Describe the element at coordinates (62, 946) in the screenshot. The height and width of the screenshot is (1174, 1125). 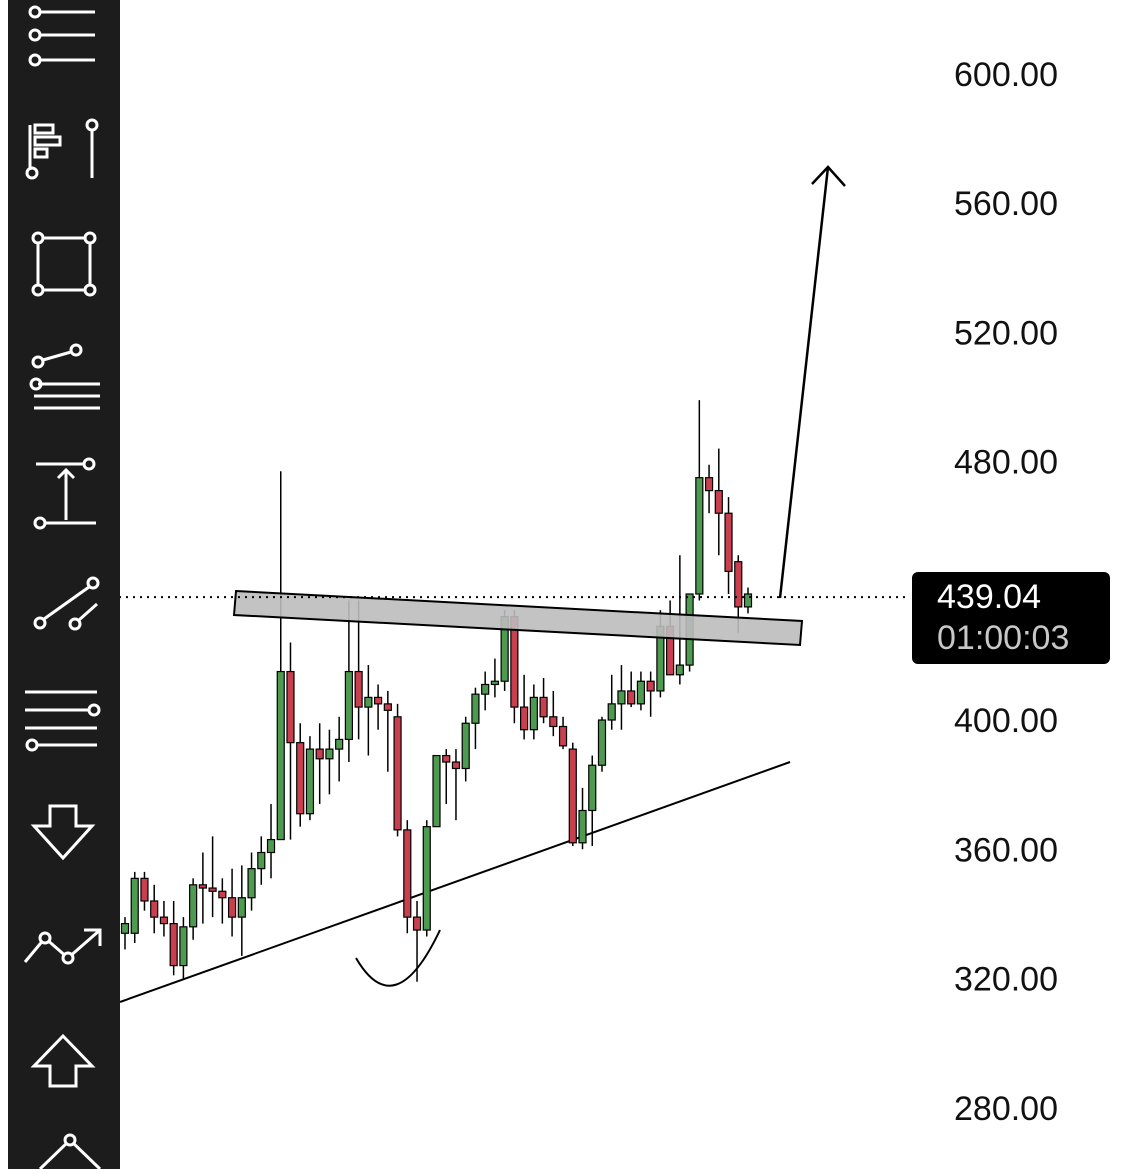
I see `tool-path` at that location.